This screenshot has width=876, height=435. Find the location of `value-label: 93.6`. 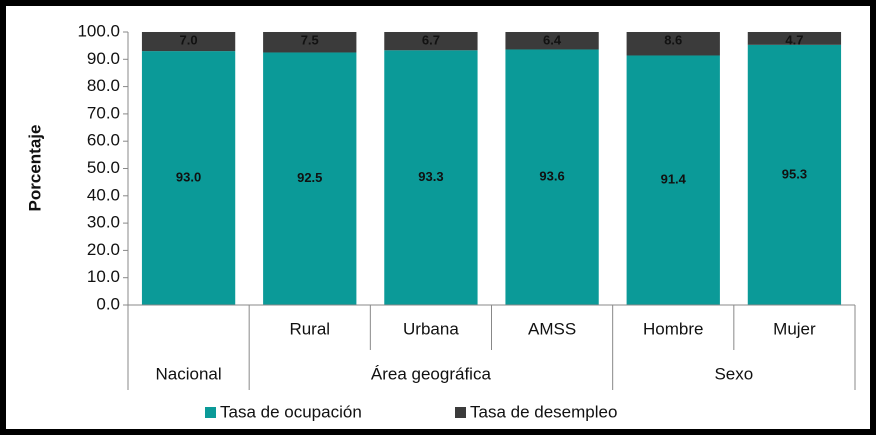

value-label: 93.6 is located at coordinates (551, 176).